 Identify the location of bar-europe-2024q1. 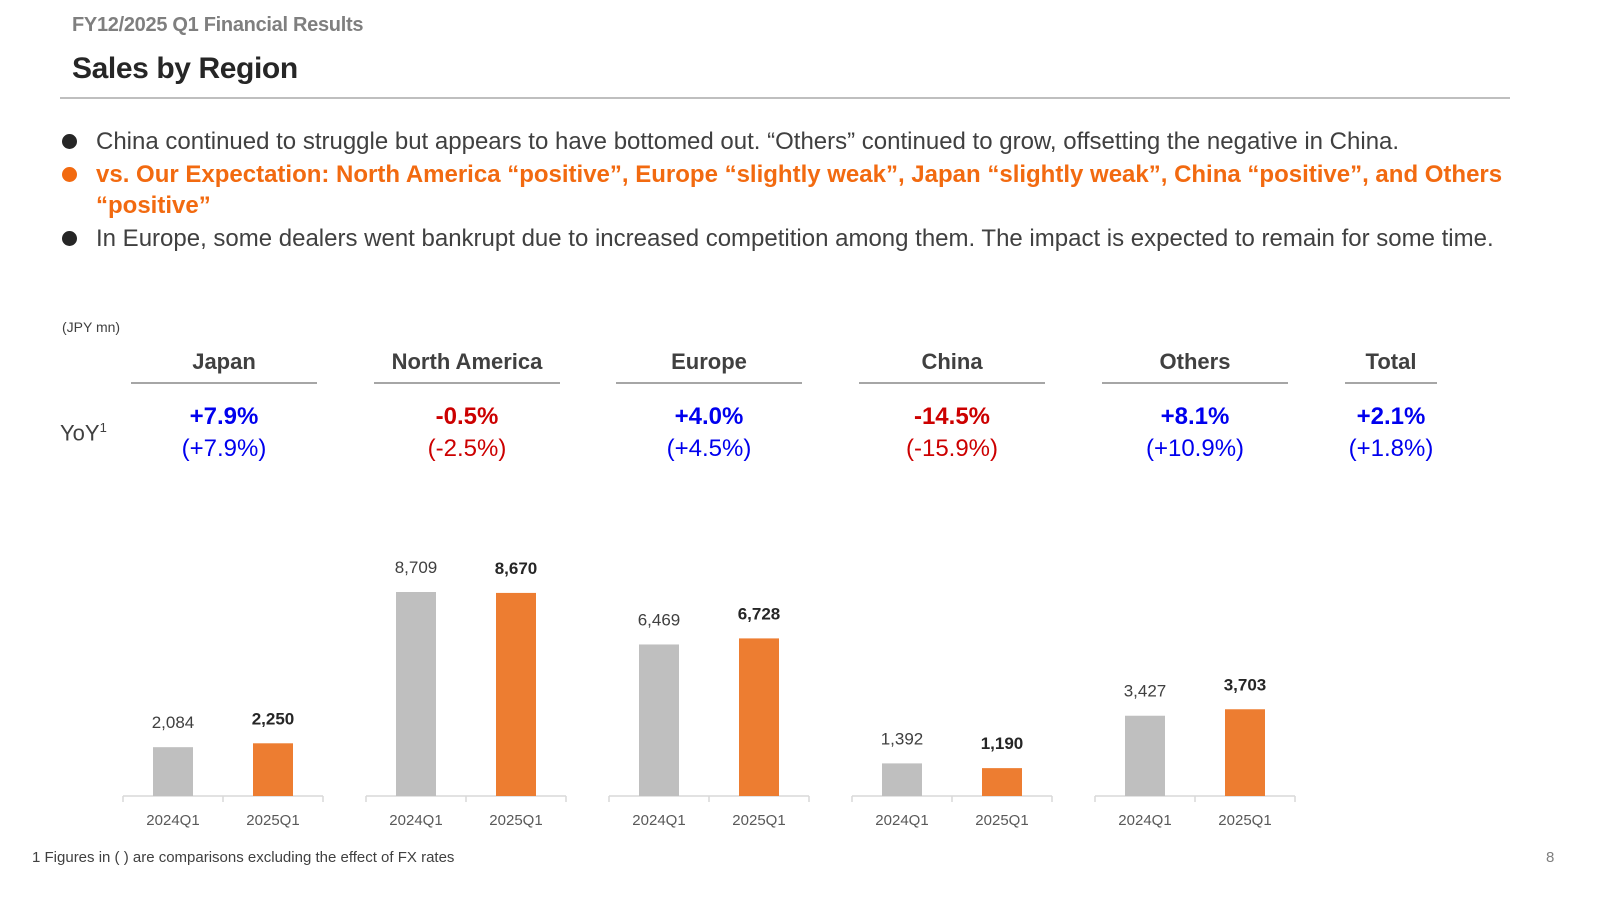
(659, 720).